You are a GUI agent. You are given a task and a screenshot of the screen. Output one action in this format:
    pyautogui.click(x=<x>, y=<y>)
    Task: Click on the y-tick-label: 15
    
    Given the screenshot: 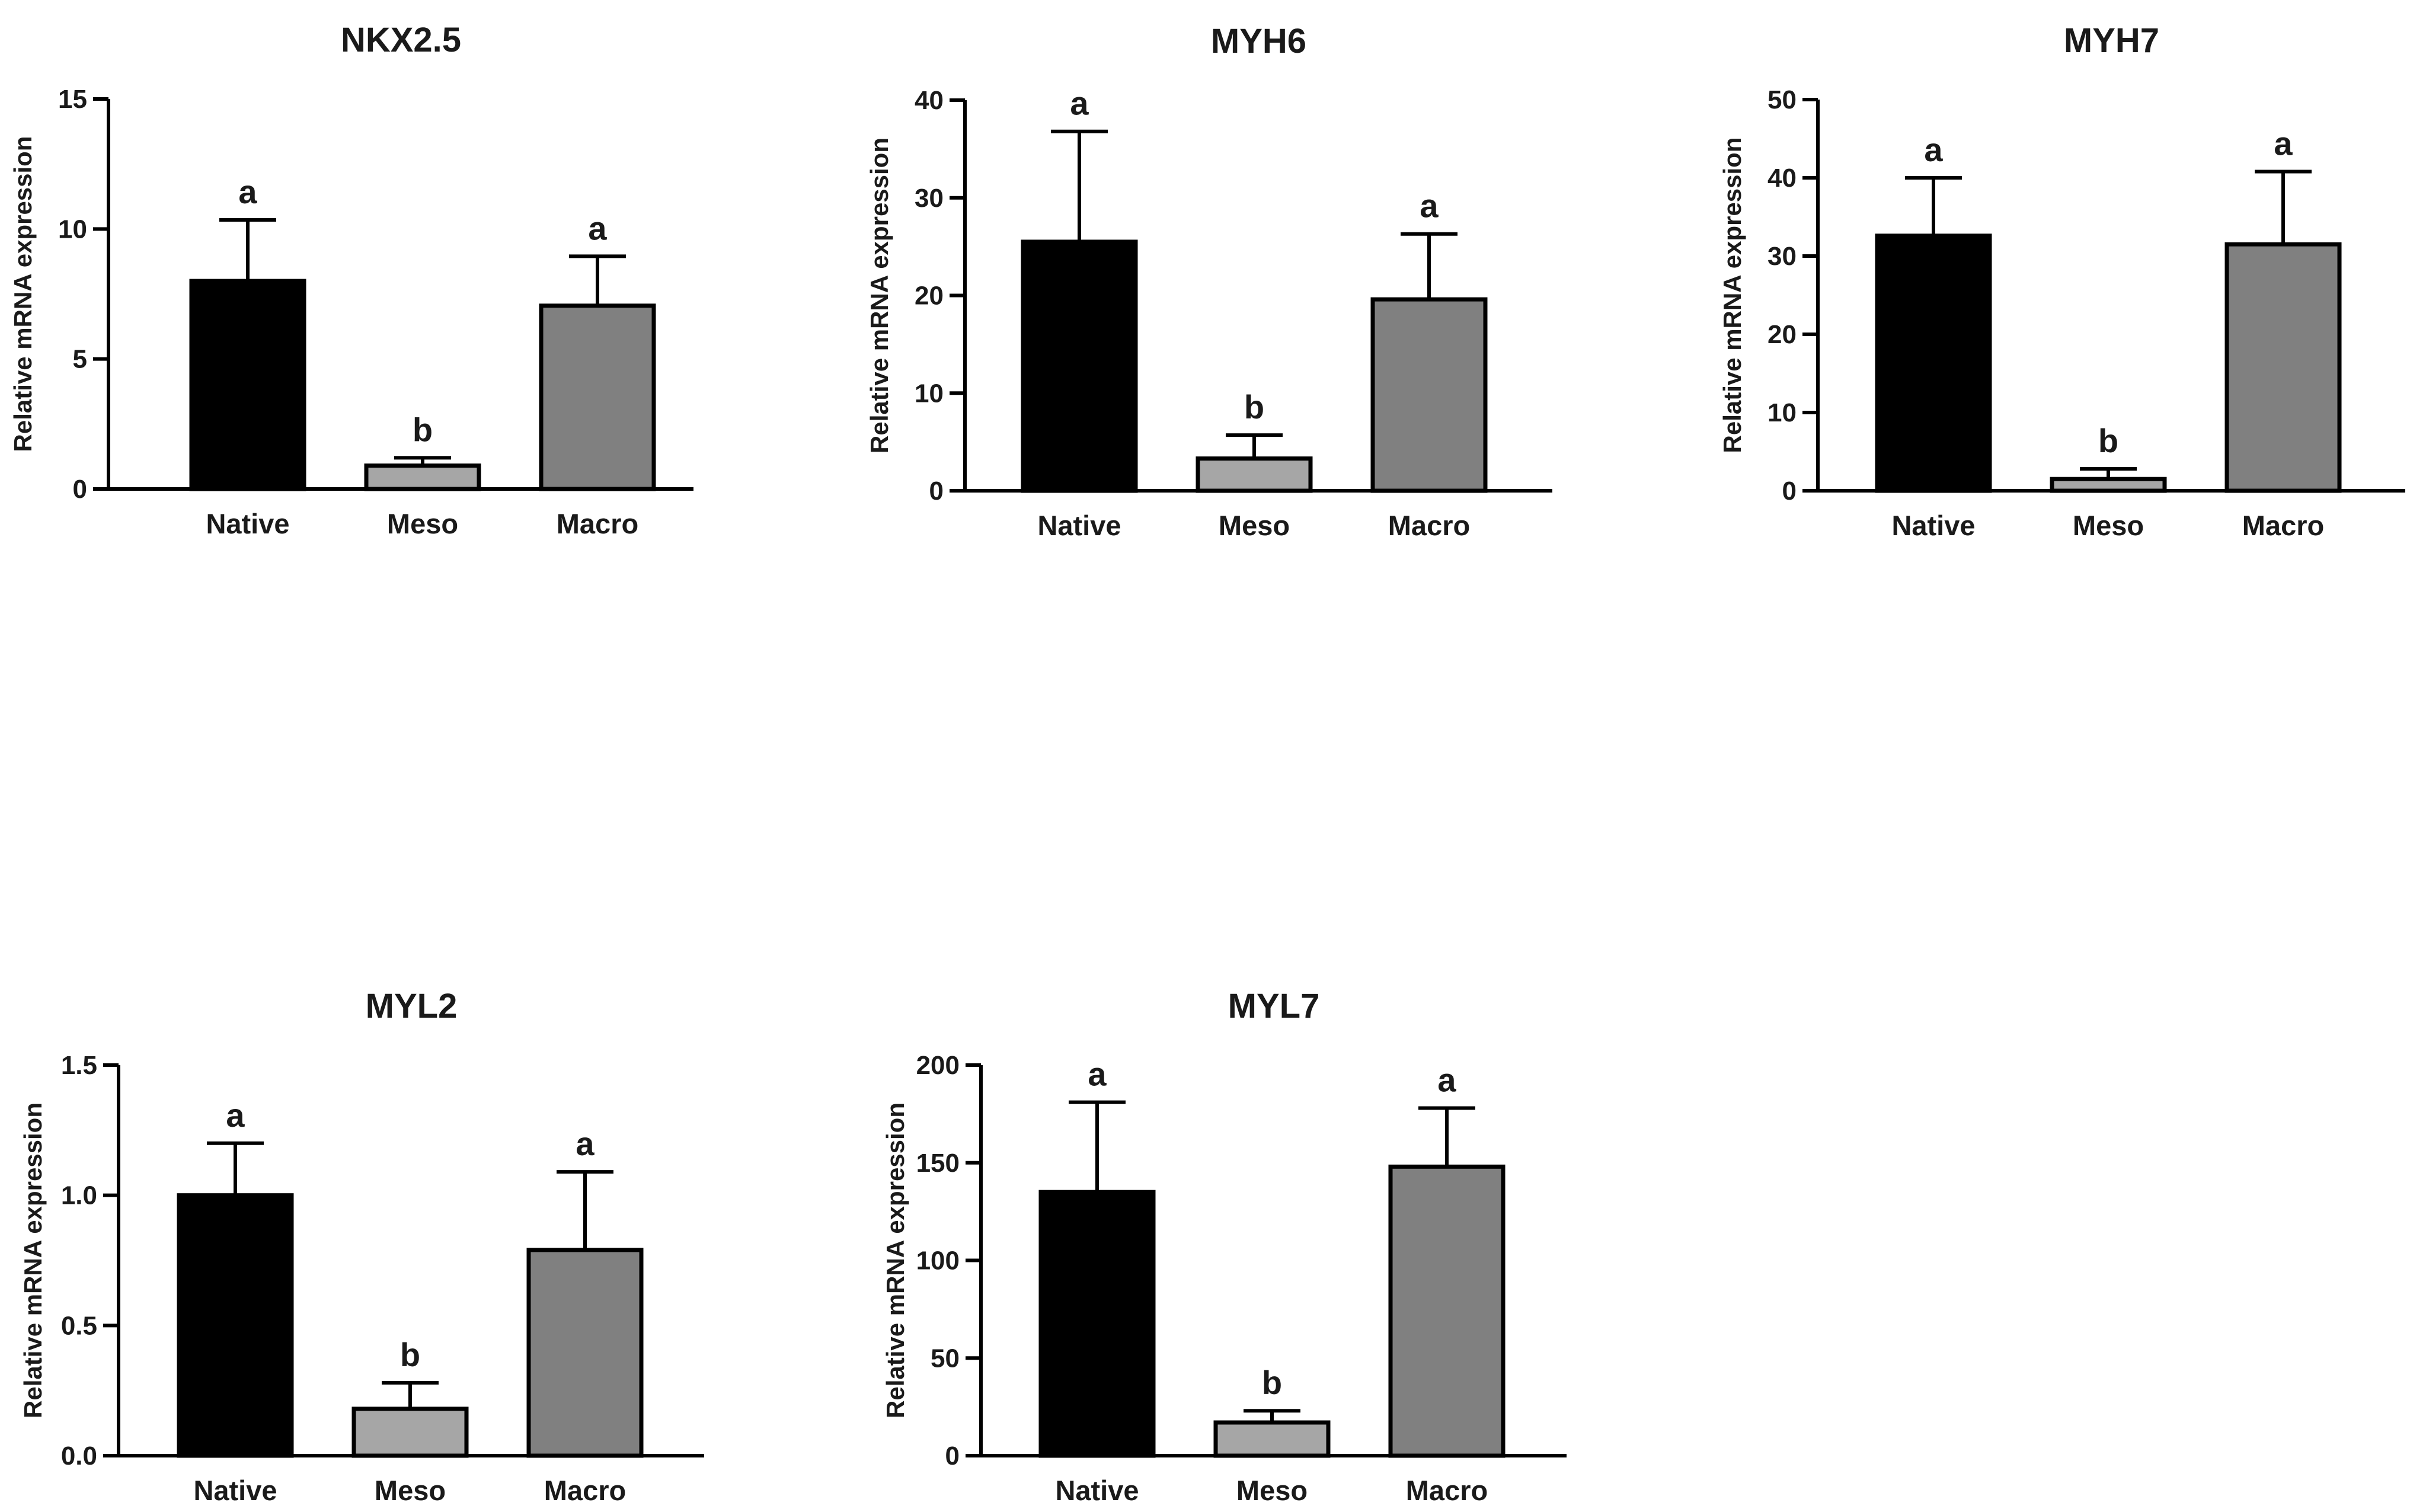 What is the action you would take?
    pyautogui.click(x=72, y=99)
    